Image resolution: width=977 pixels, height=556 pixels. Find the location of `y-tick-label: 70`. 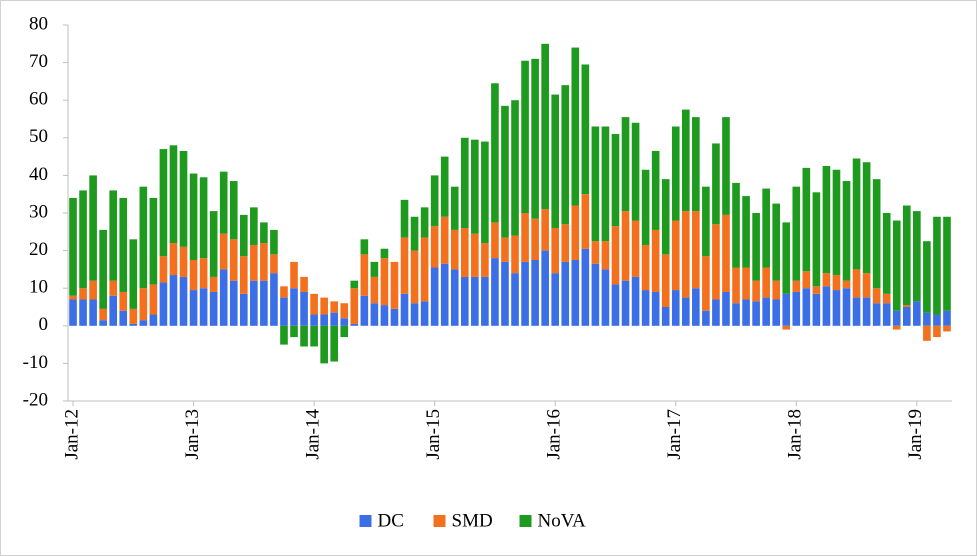

y-tick-label: 70 is located at coordinates (38, 61).